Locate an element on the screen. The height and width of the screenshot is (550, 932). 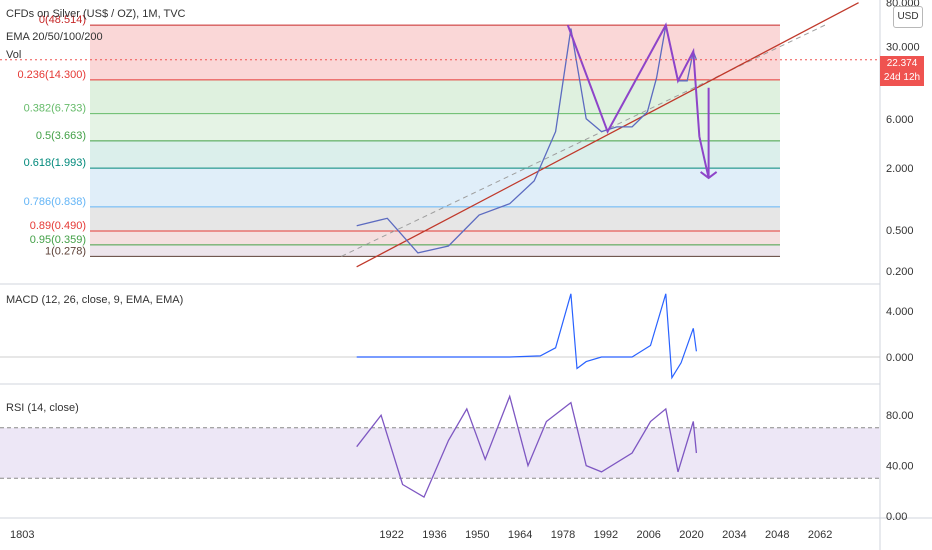
forecast-arrow is located at coordinates (704, 157).